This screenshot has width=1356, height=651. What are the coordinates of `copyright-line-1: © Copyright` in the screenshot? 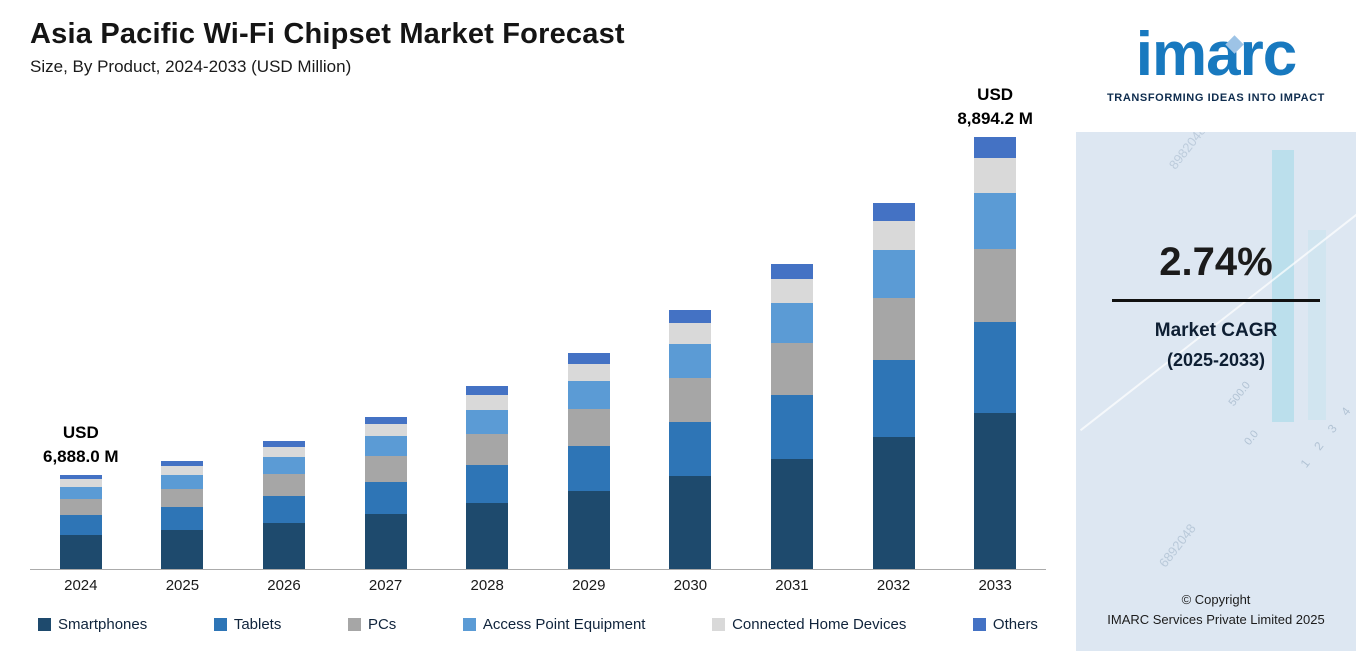 It's located at (1216, 599).